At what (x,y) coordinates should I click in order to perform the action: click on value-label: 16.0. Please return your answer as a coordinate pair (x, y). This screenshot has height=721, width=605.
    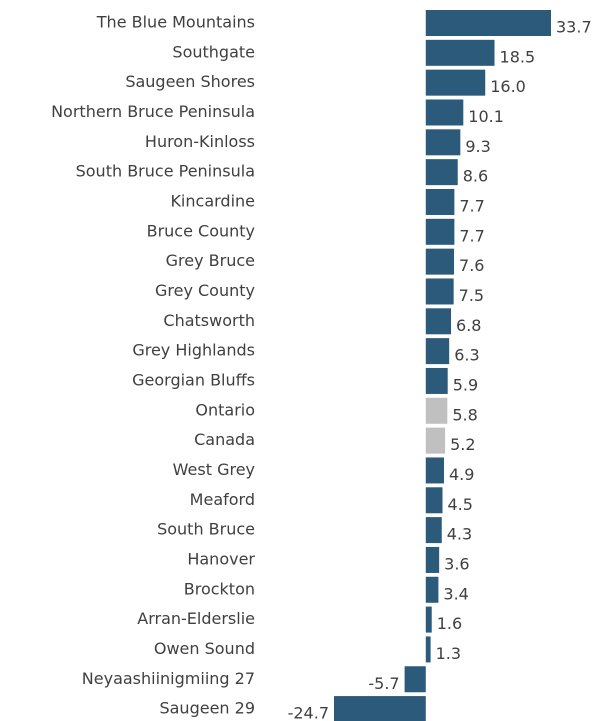
    Looking at the image, I should click on (508, 86).